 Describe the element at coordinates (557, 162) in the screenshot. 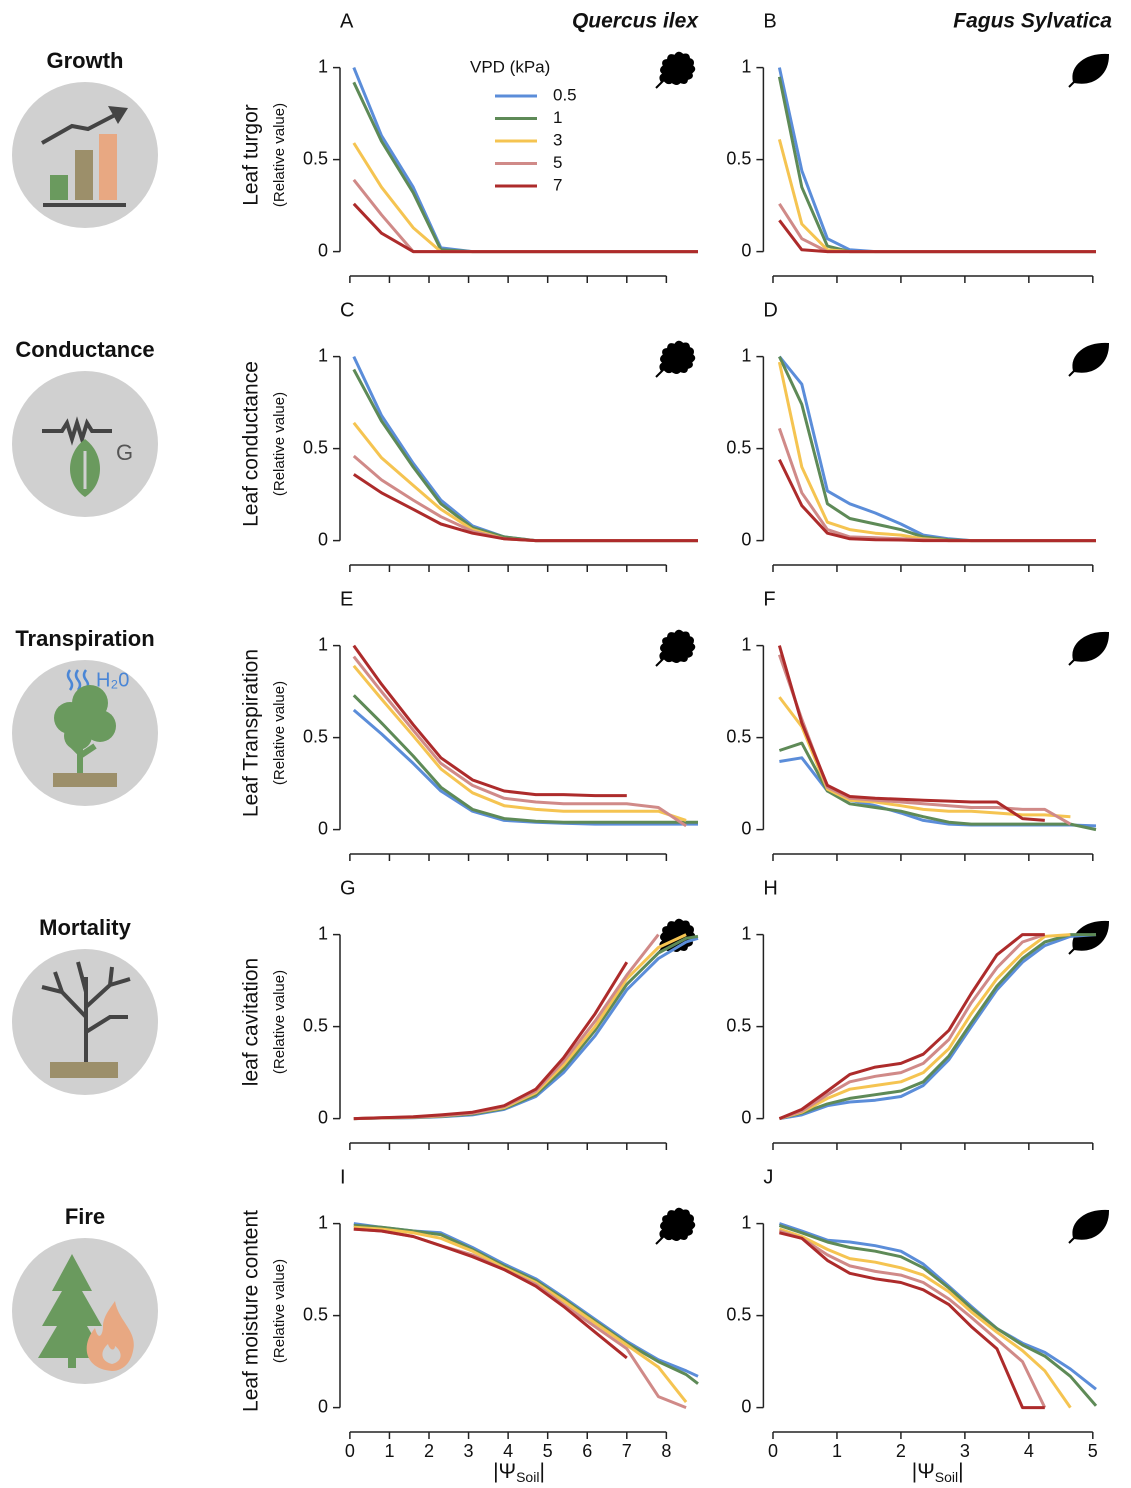

I see `legend-label: 5` at that location.